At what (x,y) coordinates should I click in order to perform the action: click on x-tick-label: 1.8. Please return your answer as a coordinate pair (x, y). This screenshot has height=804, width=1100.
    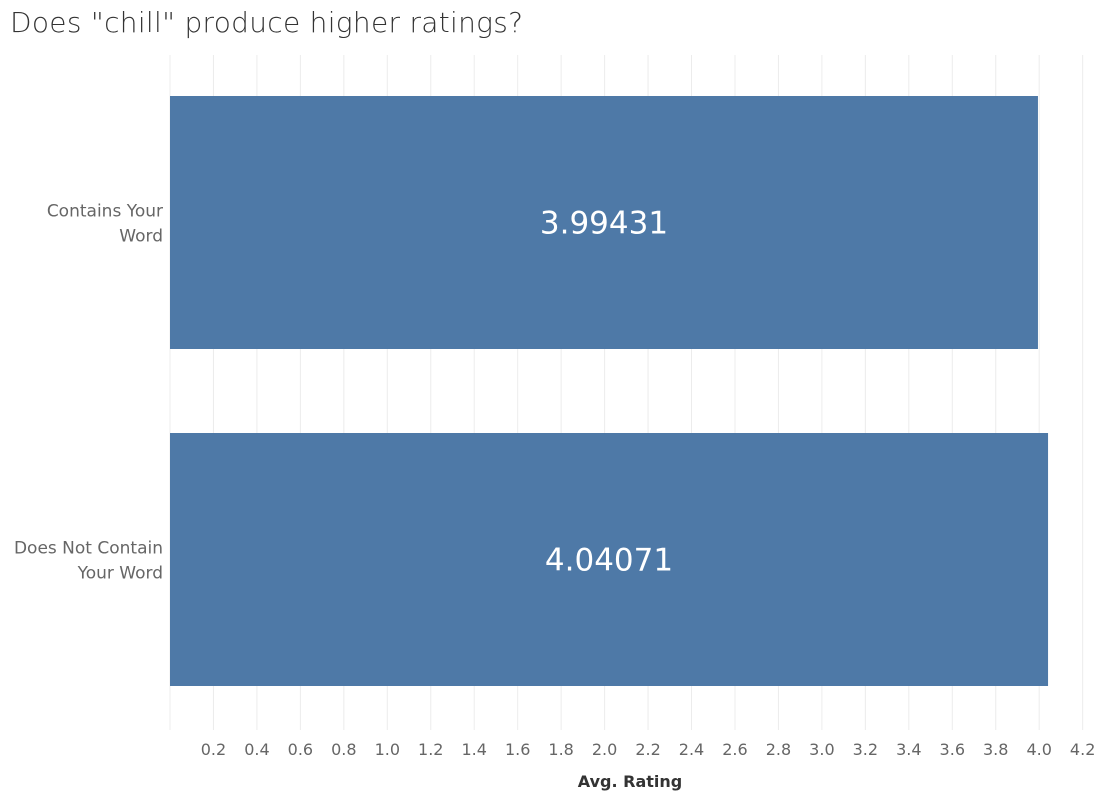
    Looking at the image, I should click on (560, 749).